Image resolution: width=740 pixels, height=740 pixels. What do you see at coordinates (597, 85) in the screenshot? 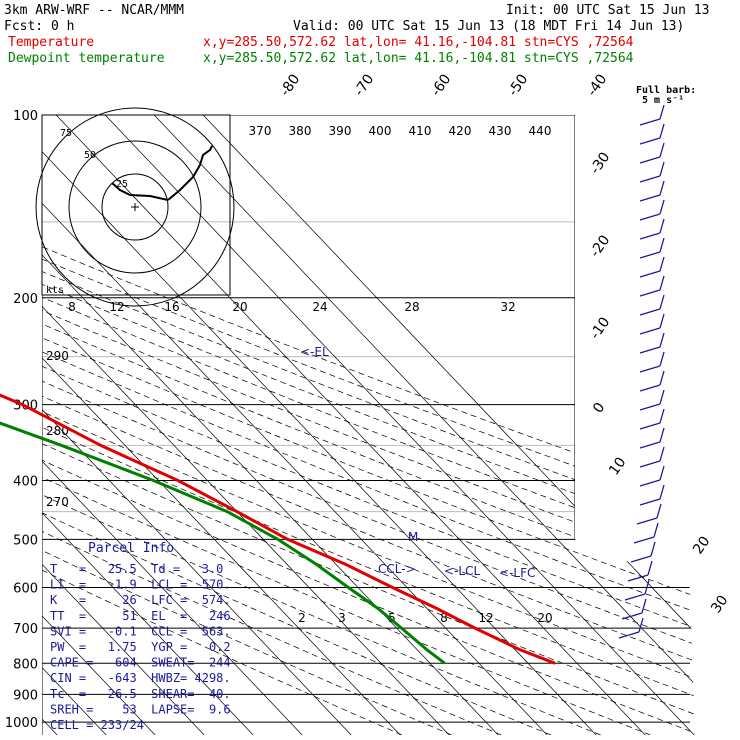
I see `temperature-skew-label: -40` at bounding box center [597, 85].